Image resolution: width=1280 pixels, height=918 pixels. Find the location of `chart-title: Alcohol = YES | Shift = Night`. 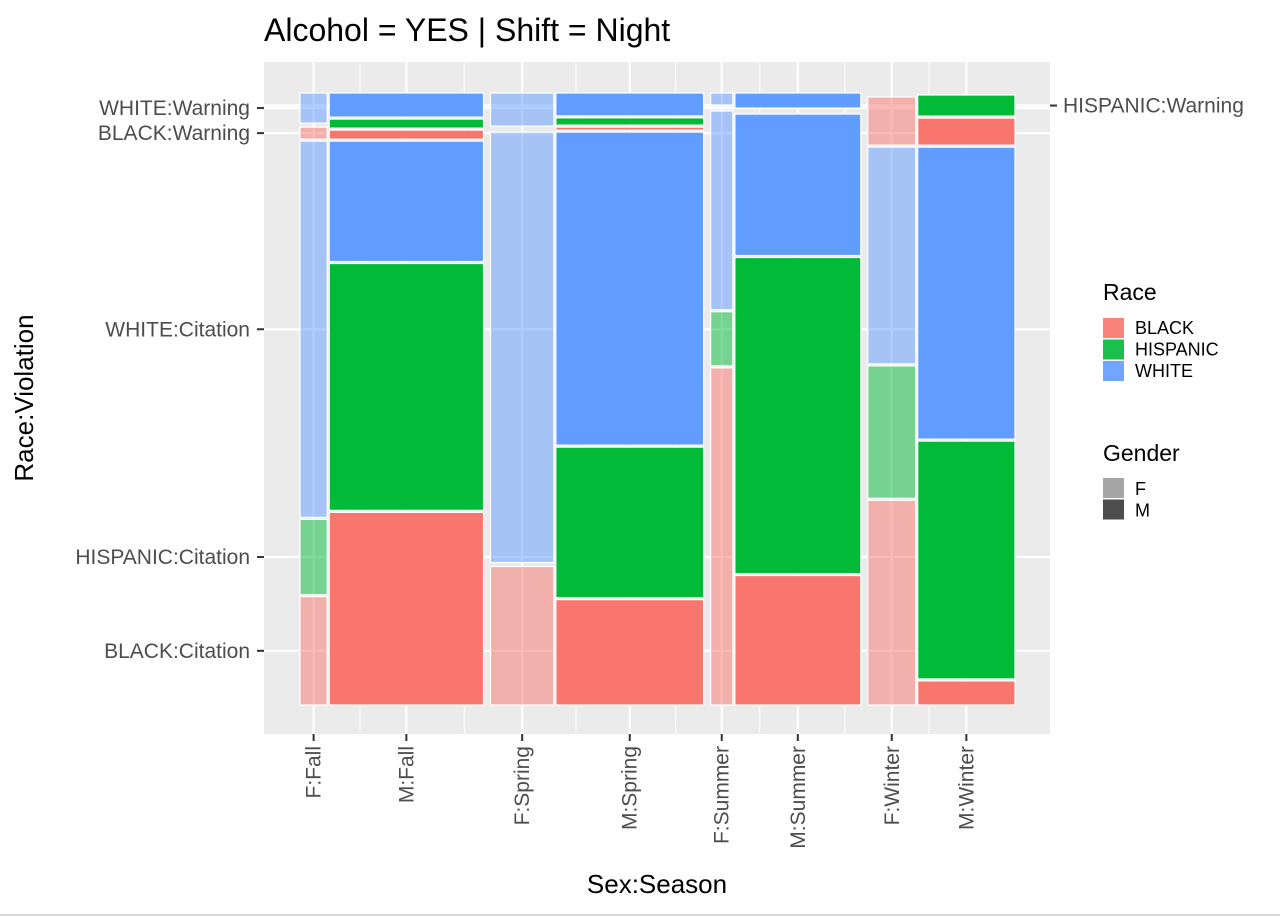

chart-title: Alcohol = YES | Shift = Night is located at coordinates (467, 30).